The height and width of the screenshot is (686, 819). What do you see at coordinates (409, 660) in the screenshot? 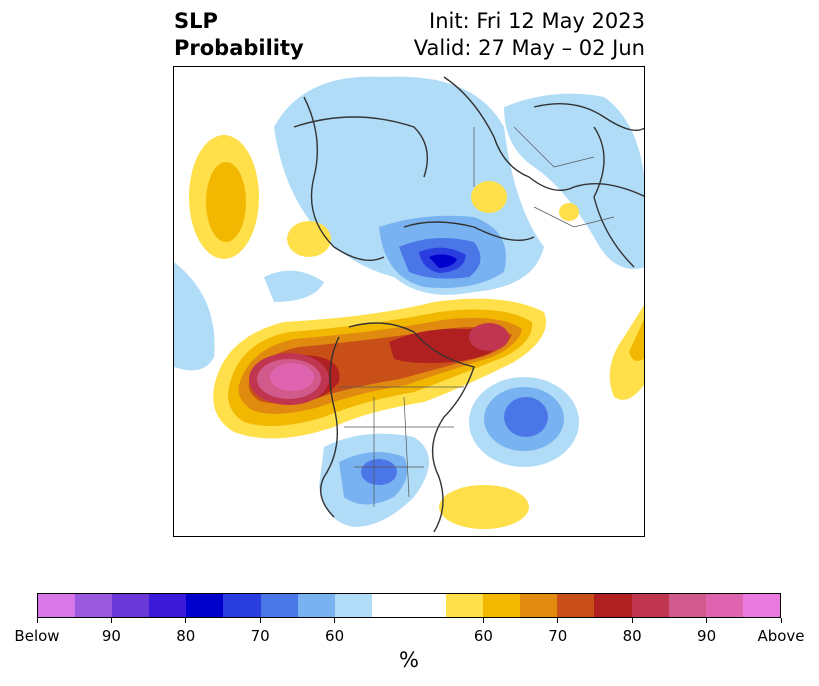
I see `colorbar-unit: %` at bounding box center [409, 660].